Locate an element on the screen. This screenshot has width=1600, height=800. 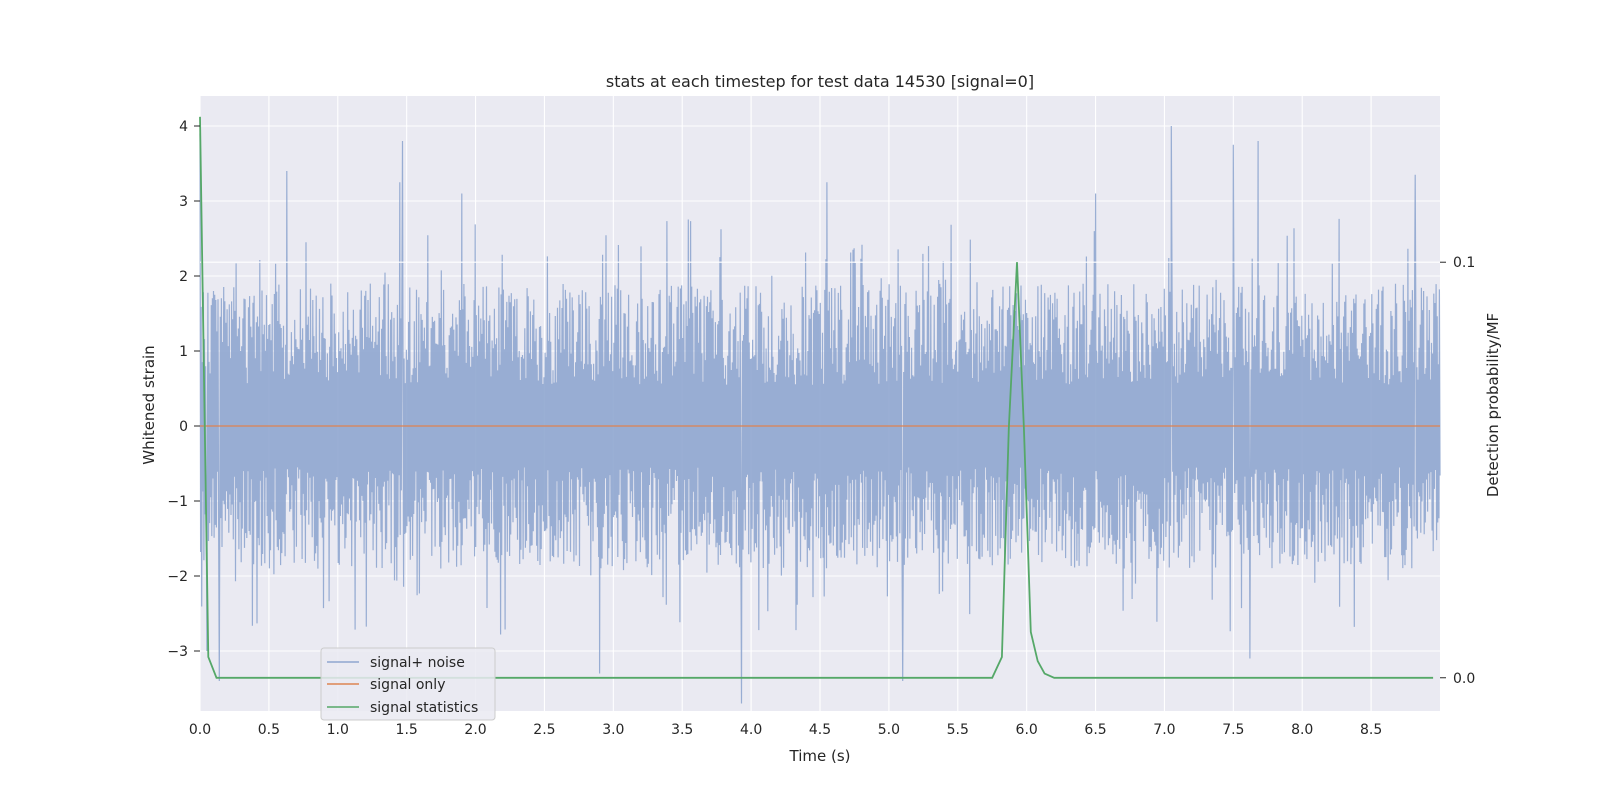
y-tick-label: 1 is located at coordinates (183, 352).